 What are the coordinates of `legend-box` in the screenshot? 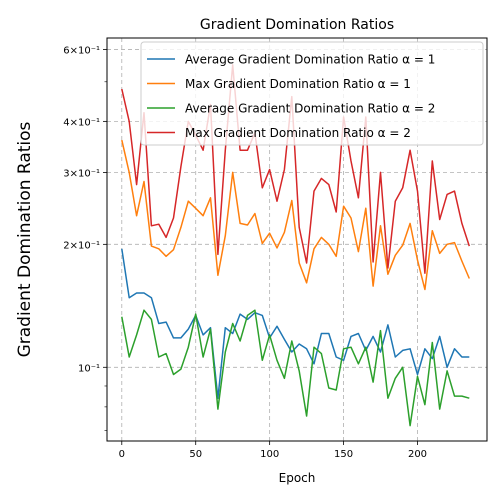 It's located at (312, 93).